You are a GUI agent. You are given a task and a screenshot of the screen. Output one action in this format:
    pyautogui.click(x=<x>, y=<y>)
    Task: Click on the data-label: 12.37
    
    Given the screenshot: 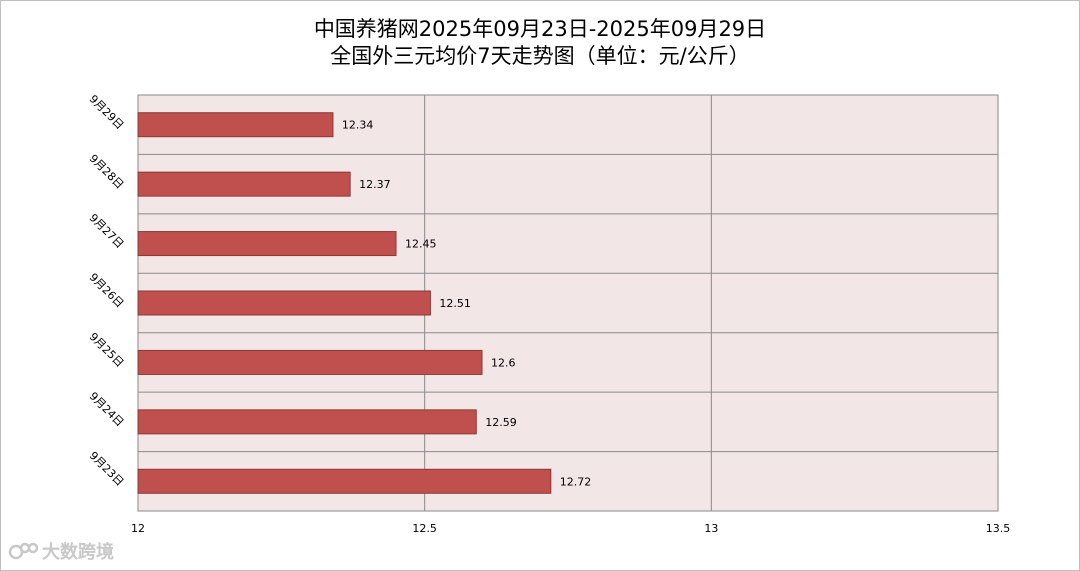 What is the action you would take?
    pyautogui.click(x=375, y=184)
    